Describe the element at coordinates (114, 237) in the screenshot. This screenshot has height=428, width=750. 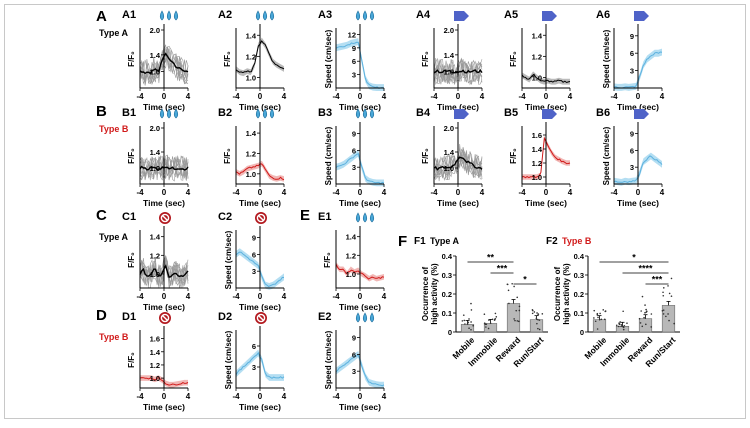
I see `type-label-c: Type A` at that location.